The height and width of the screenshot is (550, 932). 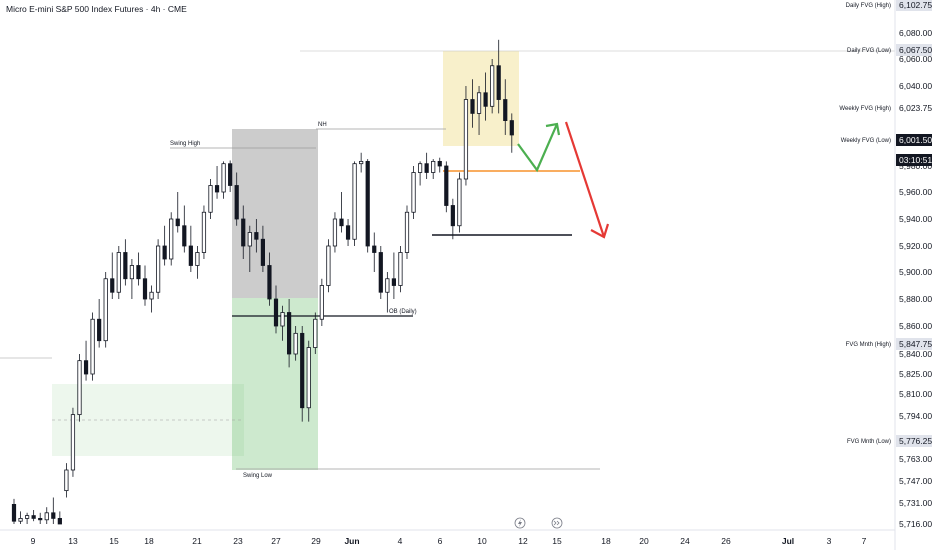 I want to click on x-axis-ticks: 9 13 15 18 21 23 27 29 Jun 4 6 10 12 15 18 20 24 26 Jul 3 7, so click(x=449, y=541).